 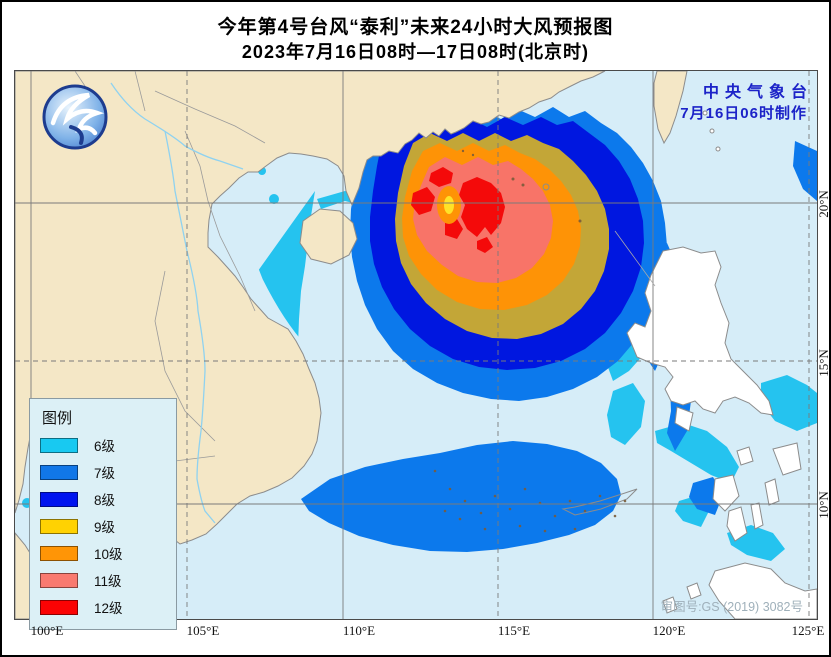 I want to click on lon-tick: 110°E, so click(x=359, y=630).